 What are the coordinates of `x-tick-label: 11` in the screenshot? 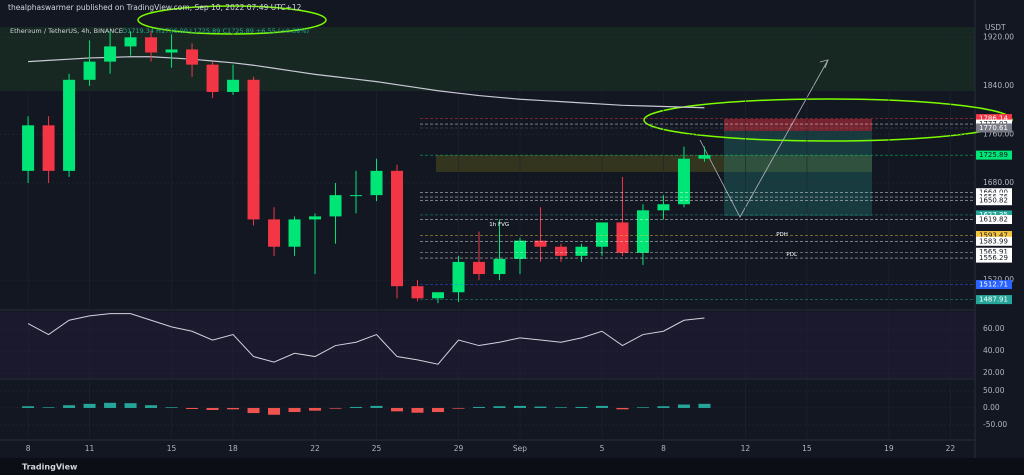 It's located at (90, 448).